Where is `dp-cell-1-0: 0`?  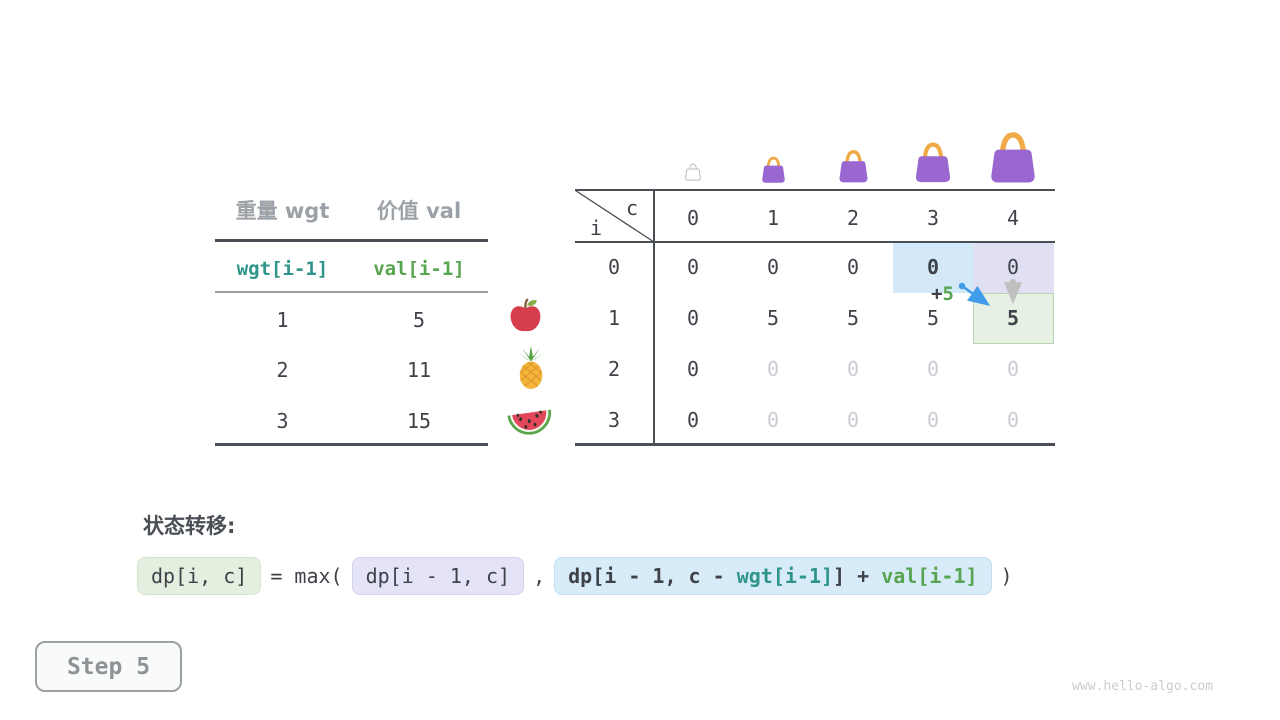 dp-cell-1-0: 0 is located at coordinates (693, 318).